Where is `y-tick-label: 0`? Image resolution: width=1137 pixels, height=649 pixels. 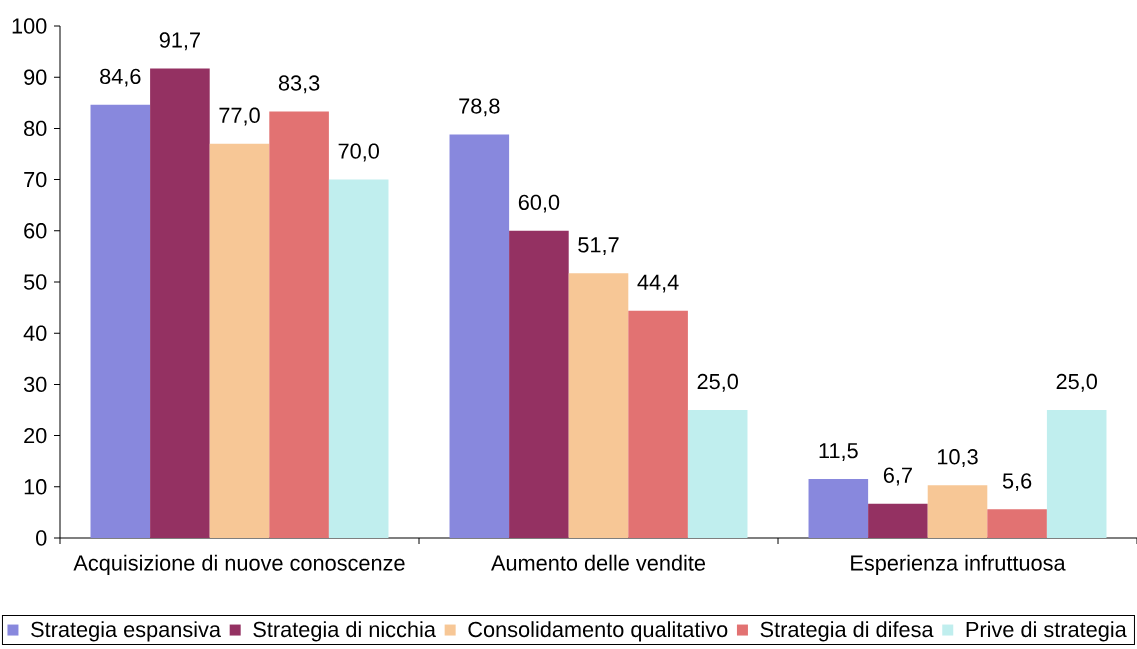
y-tick-label: 0 is located at coordinates (41, 538).